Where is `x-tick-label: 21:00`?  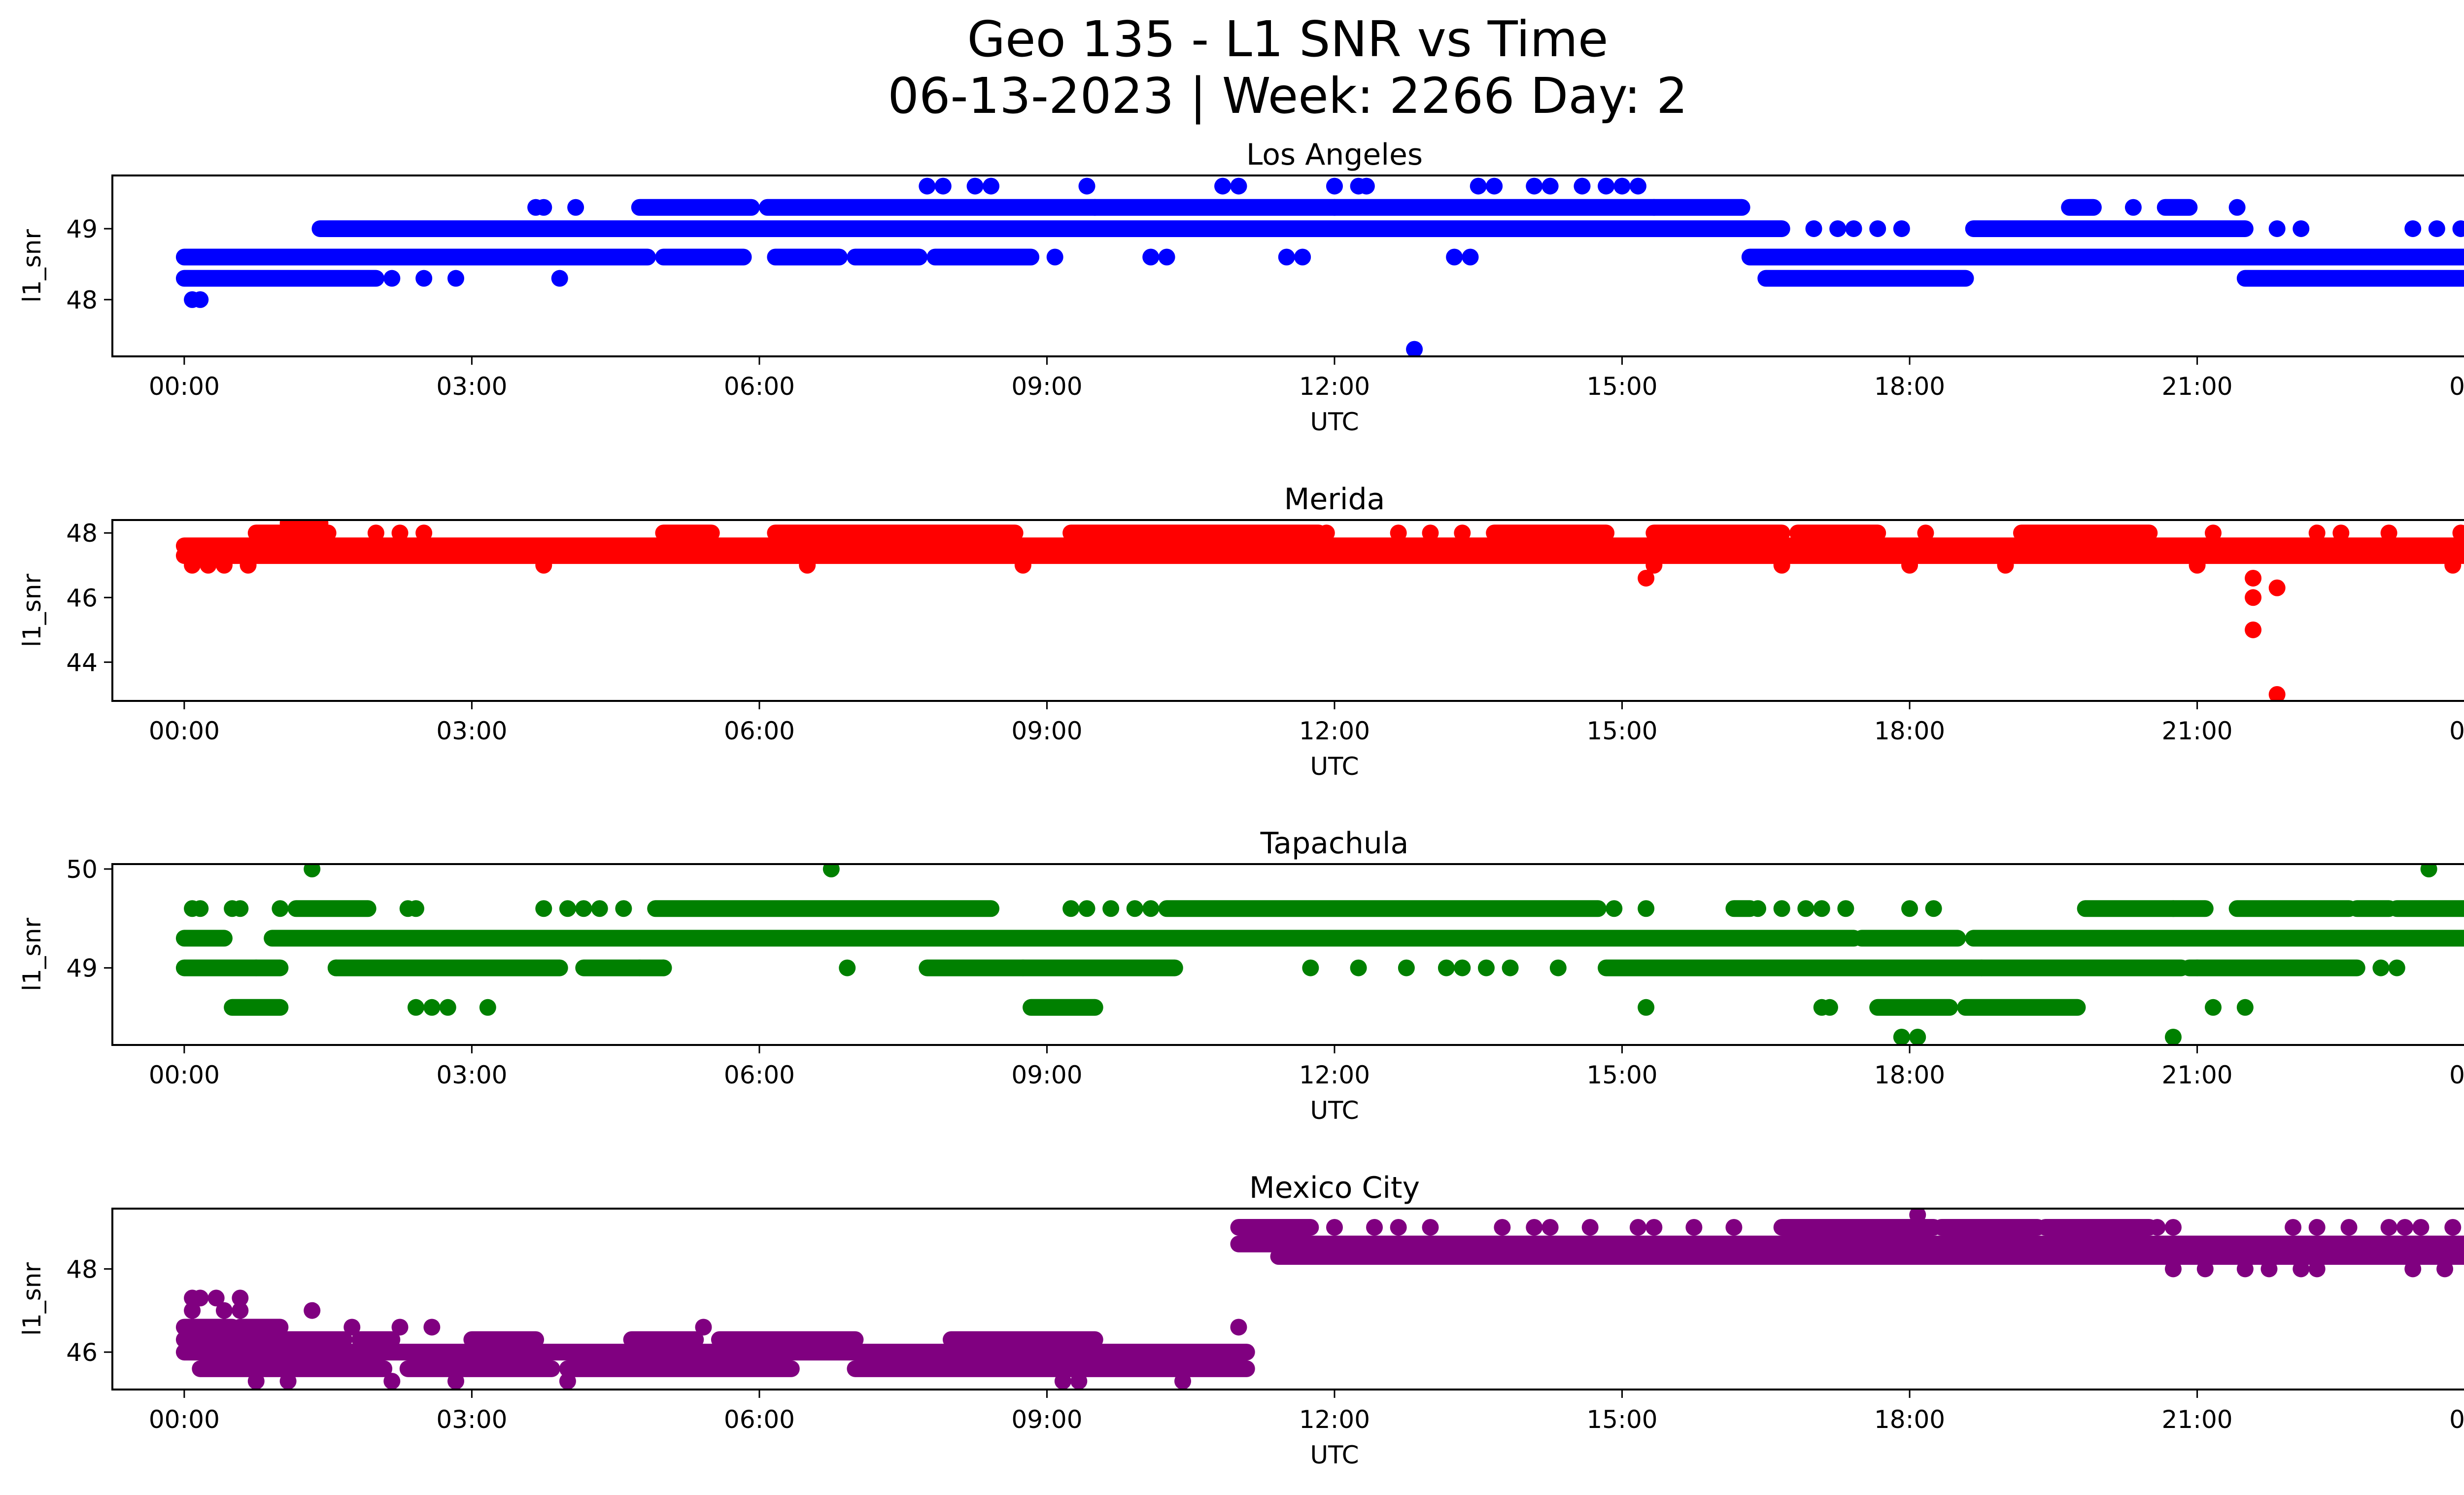
x-tick-label: 21:00 is located at coordinates (2197, 731).